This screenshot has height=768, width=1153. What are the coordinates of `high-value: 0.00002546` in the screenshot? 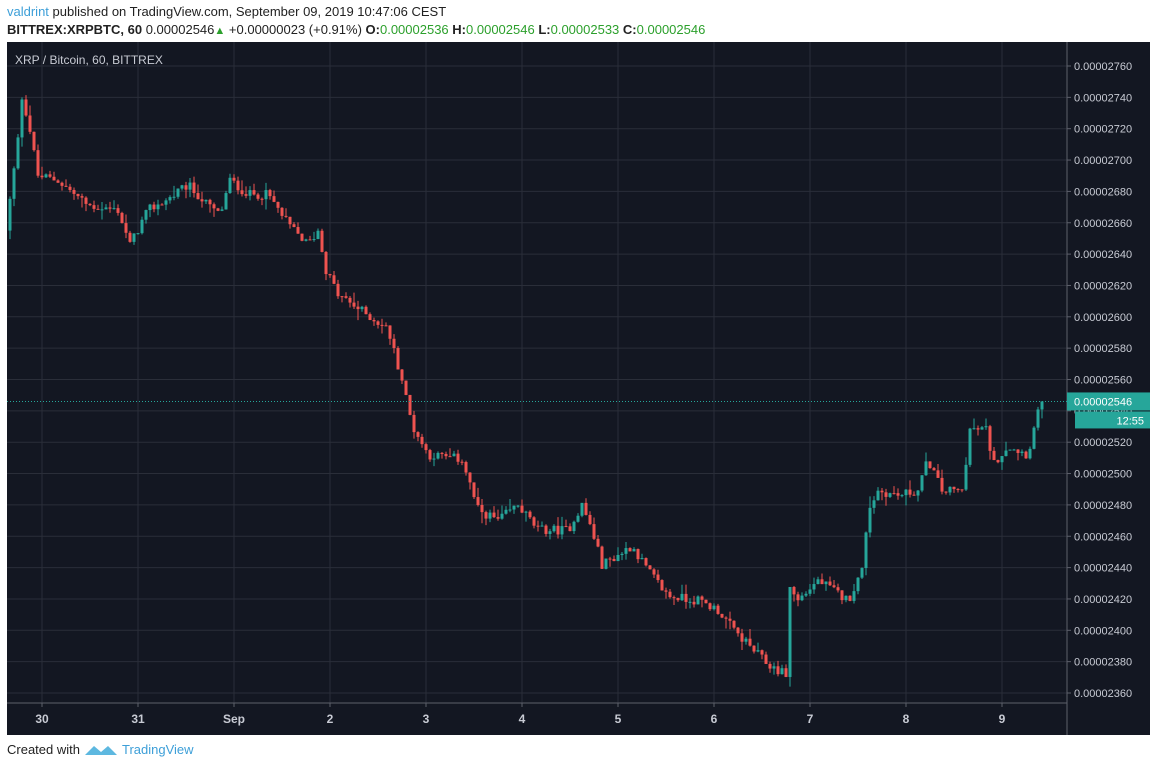 It's located at (500, 29).